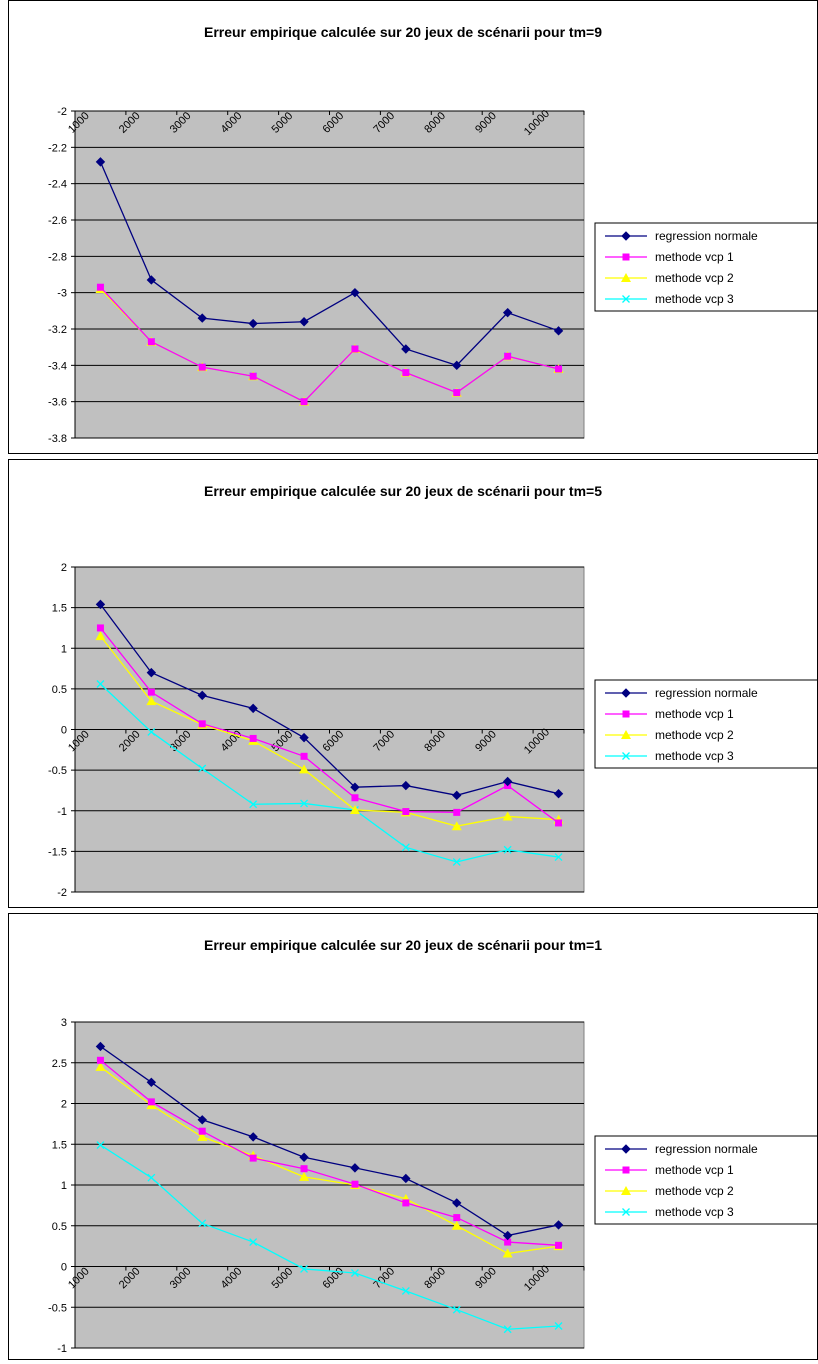 The width and height of the screenshot is (818, 1364). I want to click on y-tick-label: -2.8, so click(57, 257).